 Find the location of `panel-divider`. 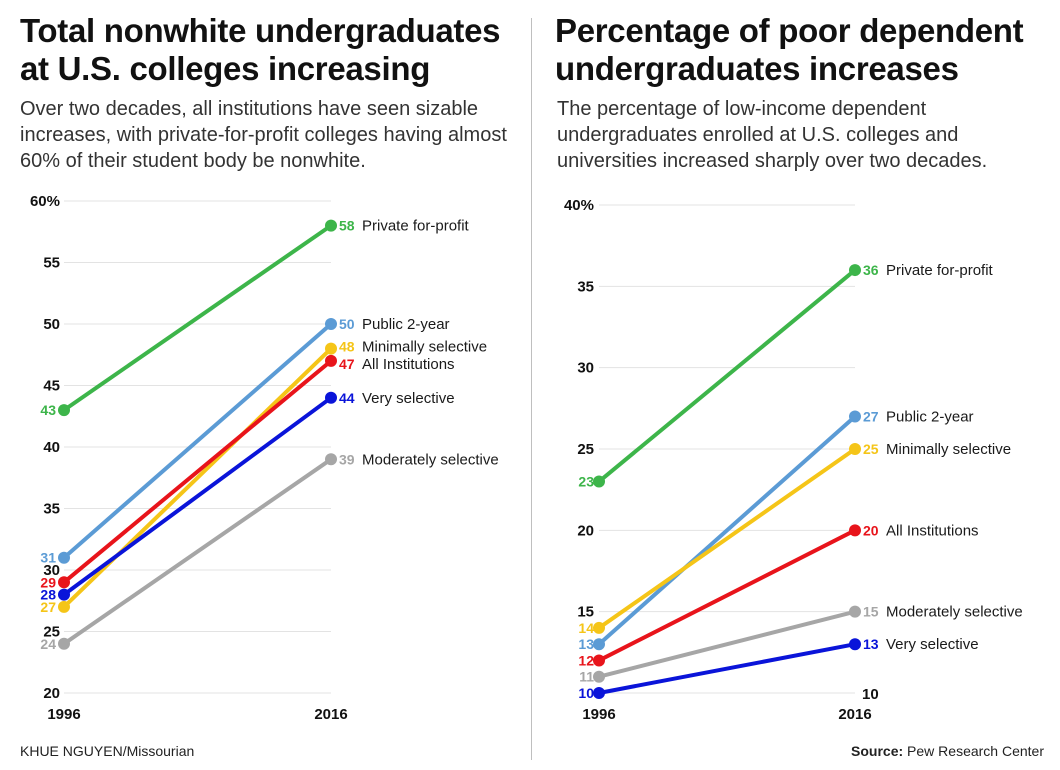

panel-divider is located at coordinates (531, 389).